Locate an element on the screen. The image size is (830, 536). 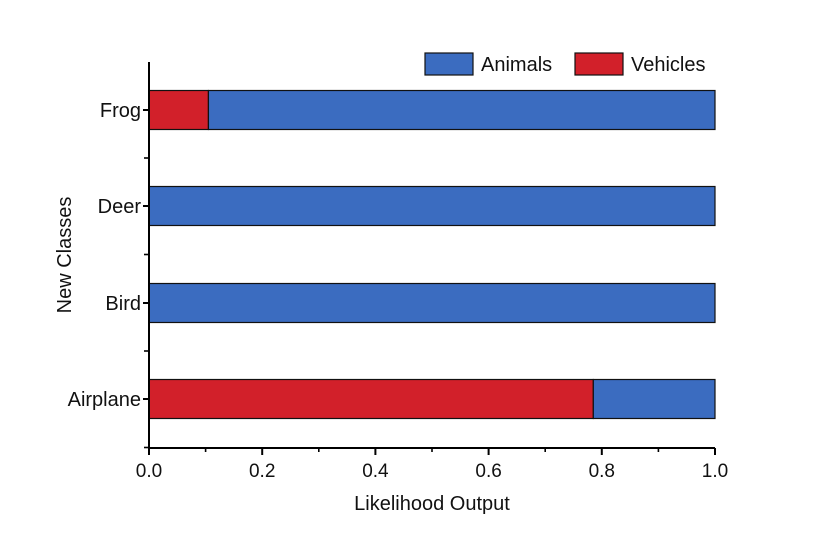
x-axis-title: Likelihood Output is located at coordinates (432, 504).